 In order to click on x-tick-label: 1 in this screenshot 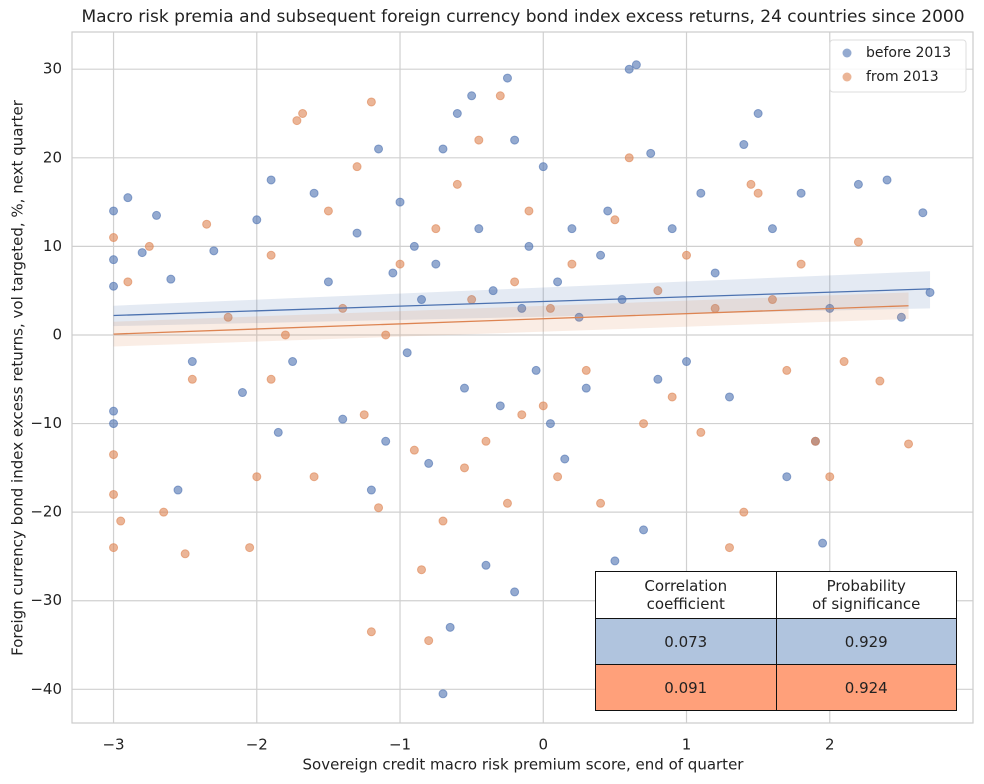, I will do `click(687, 745)`.